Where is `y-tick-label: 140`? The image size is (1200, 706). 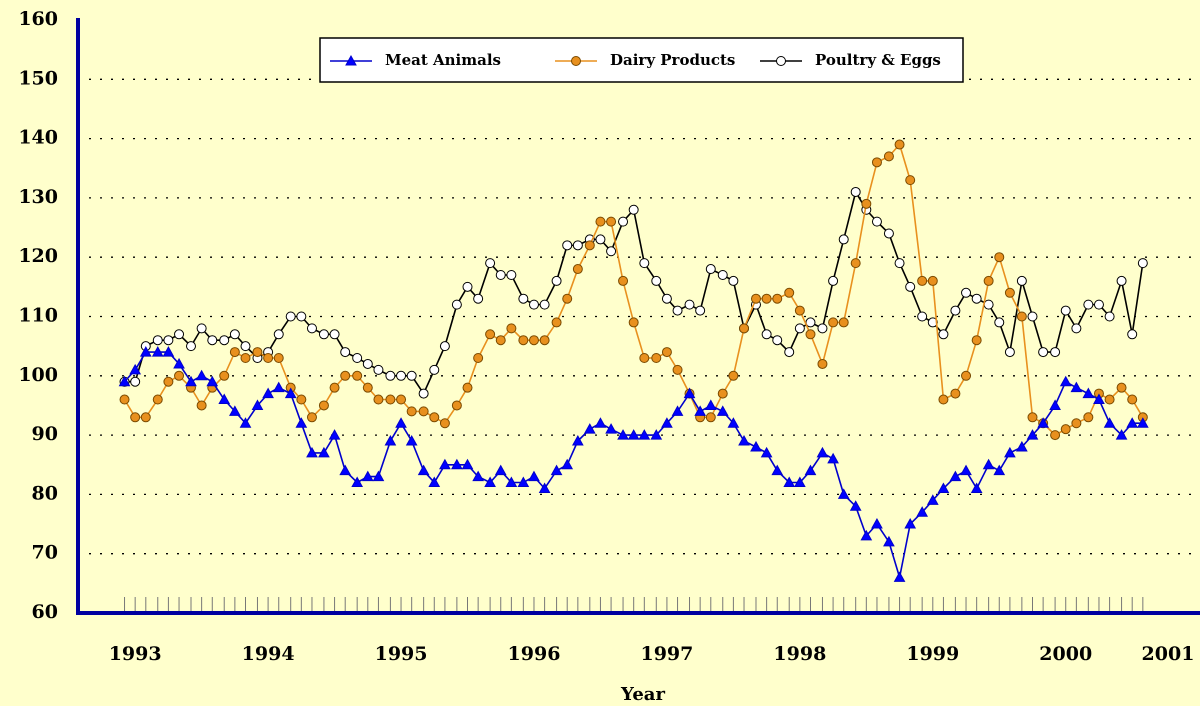
y-tick-label: 140 is located at coordinates (38, 138).